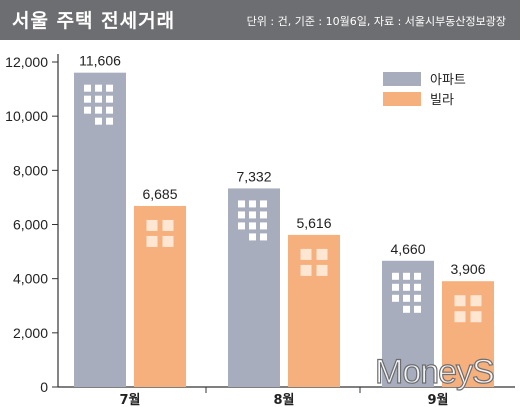 The image size is (520, 407). What do you see at coordinates (26, 62) in the screenshot?
I see `y-tick-label: 12,000` at bounding box center [26, 62].